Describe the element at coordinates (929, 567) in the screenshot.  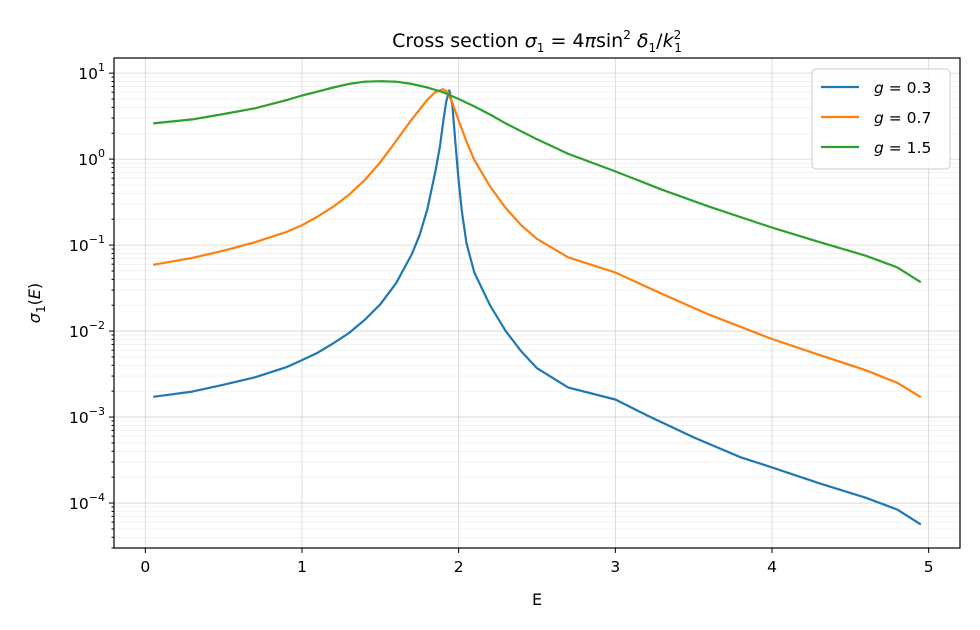
I see `x-tick-label: 5` at that location.